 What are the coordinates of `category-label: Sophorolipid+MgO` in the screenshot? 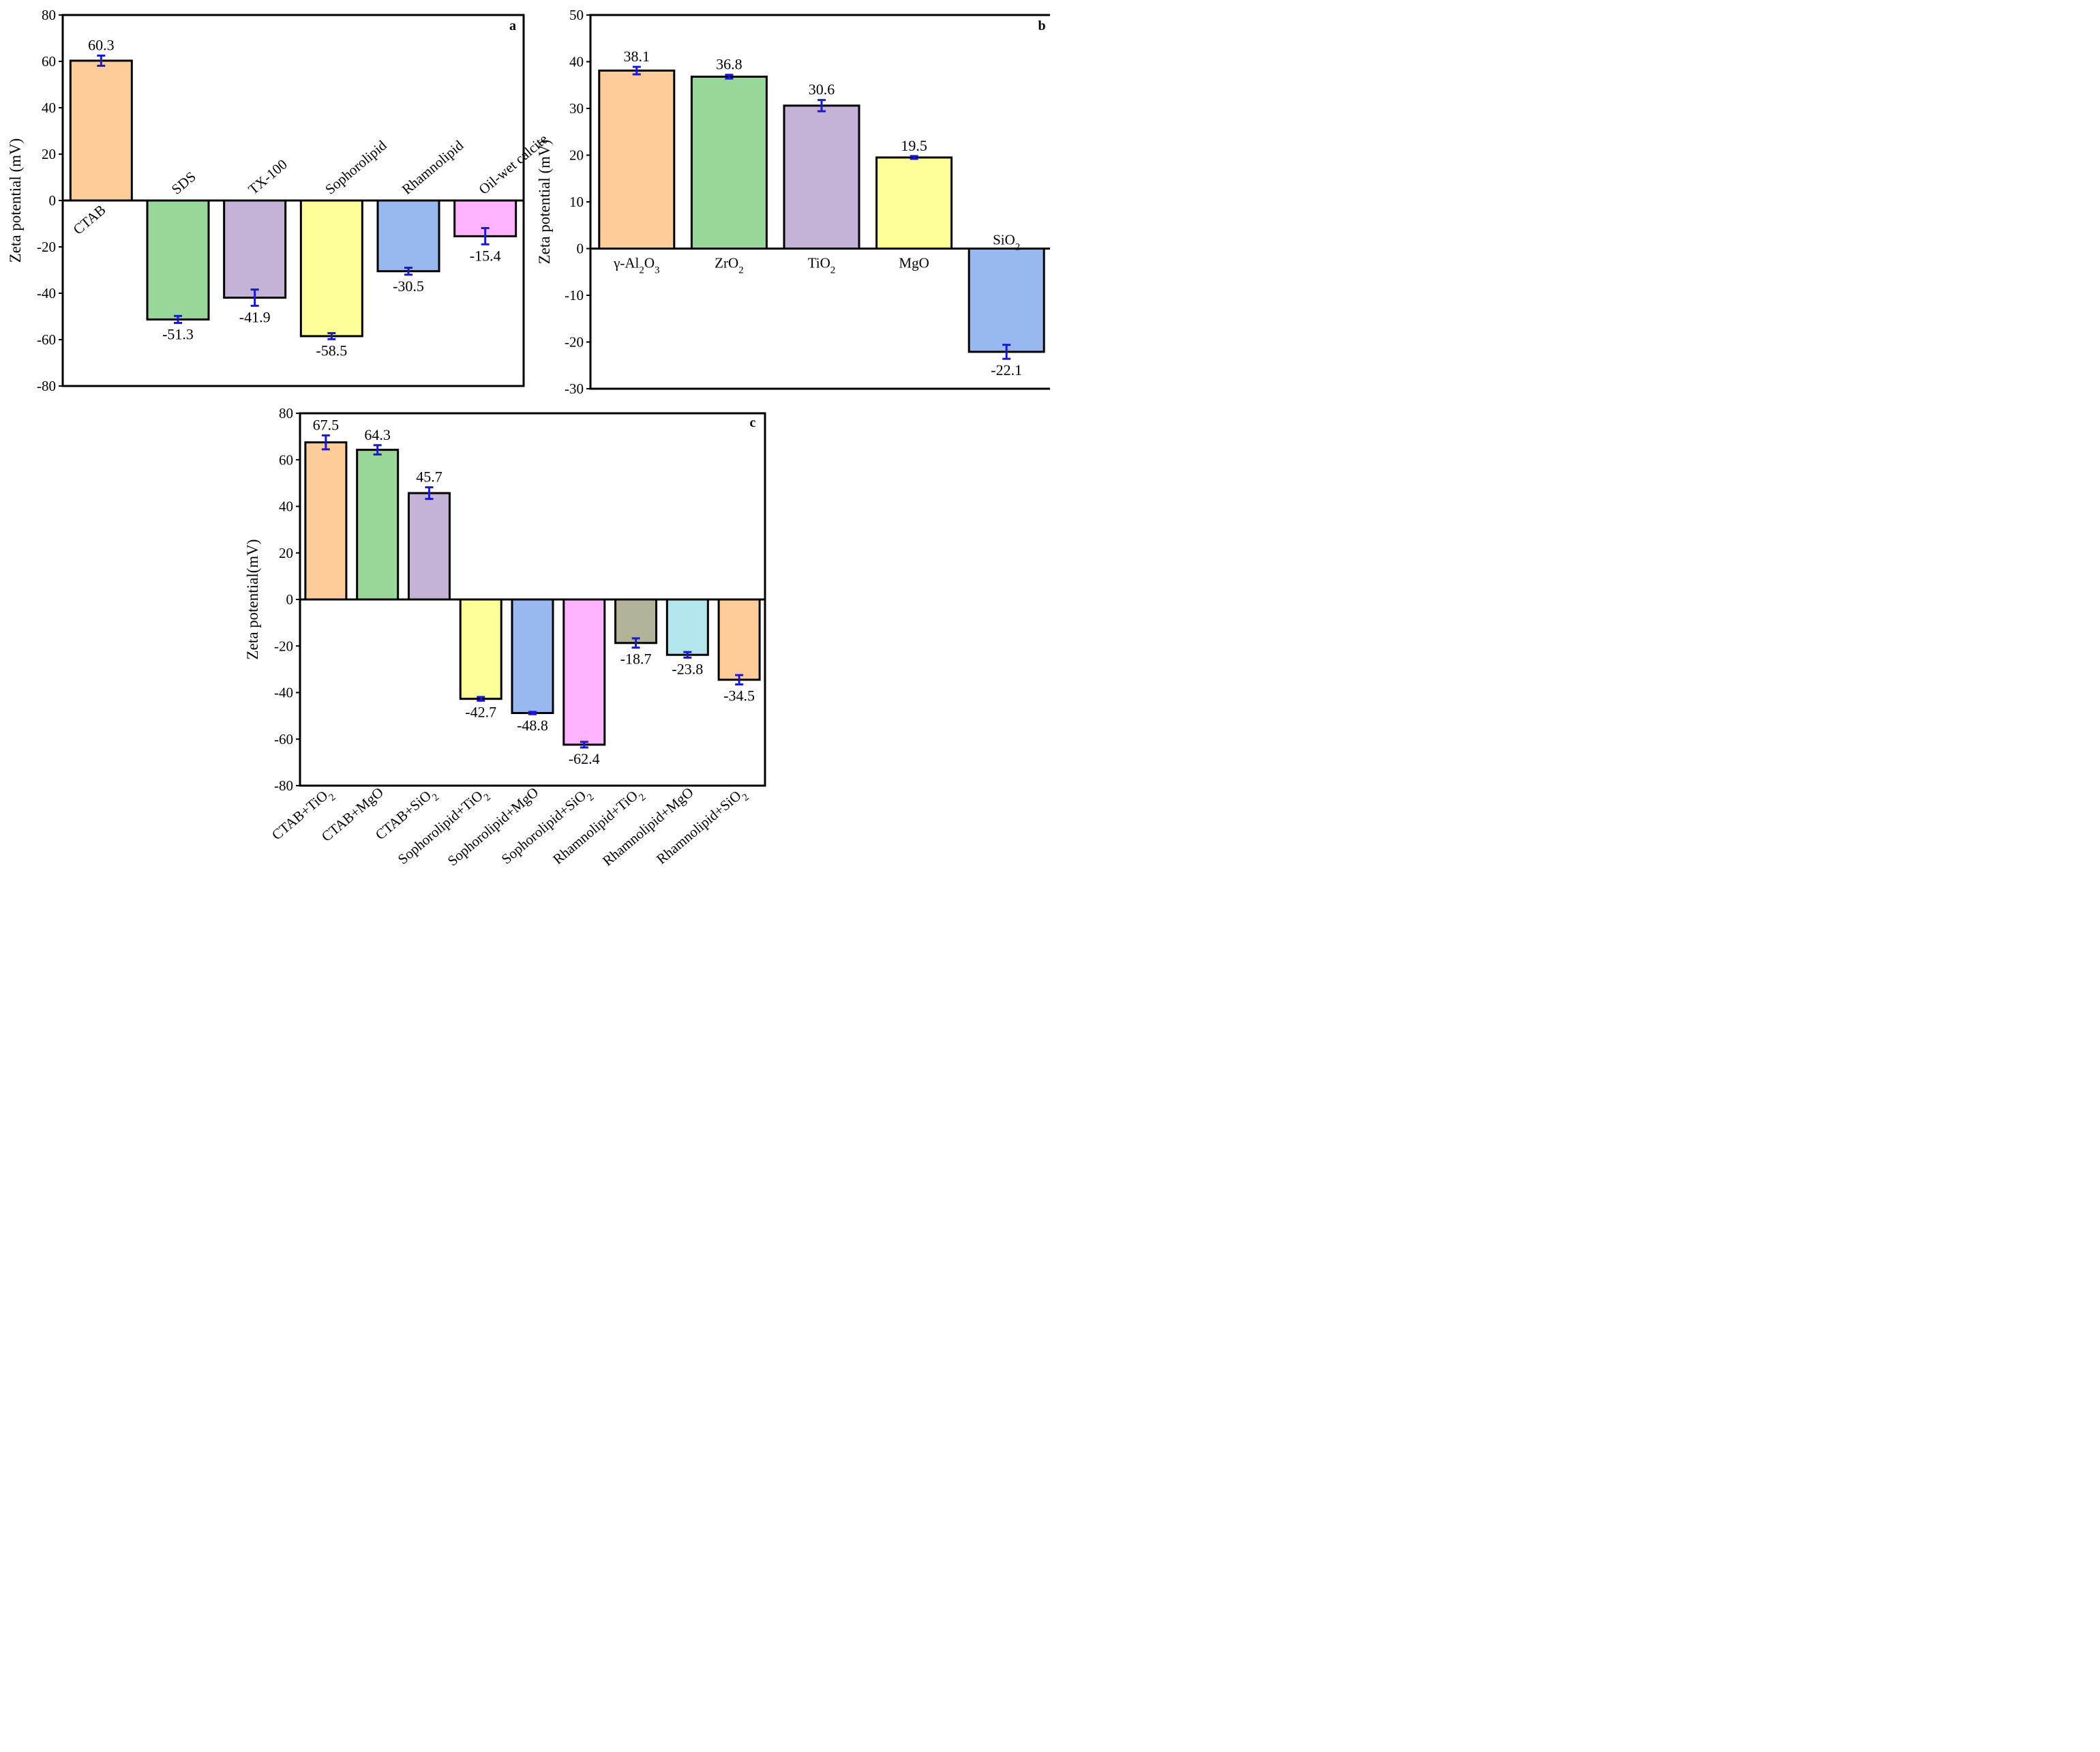 It's located at (493, 826).